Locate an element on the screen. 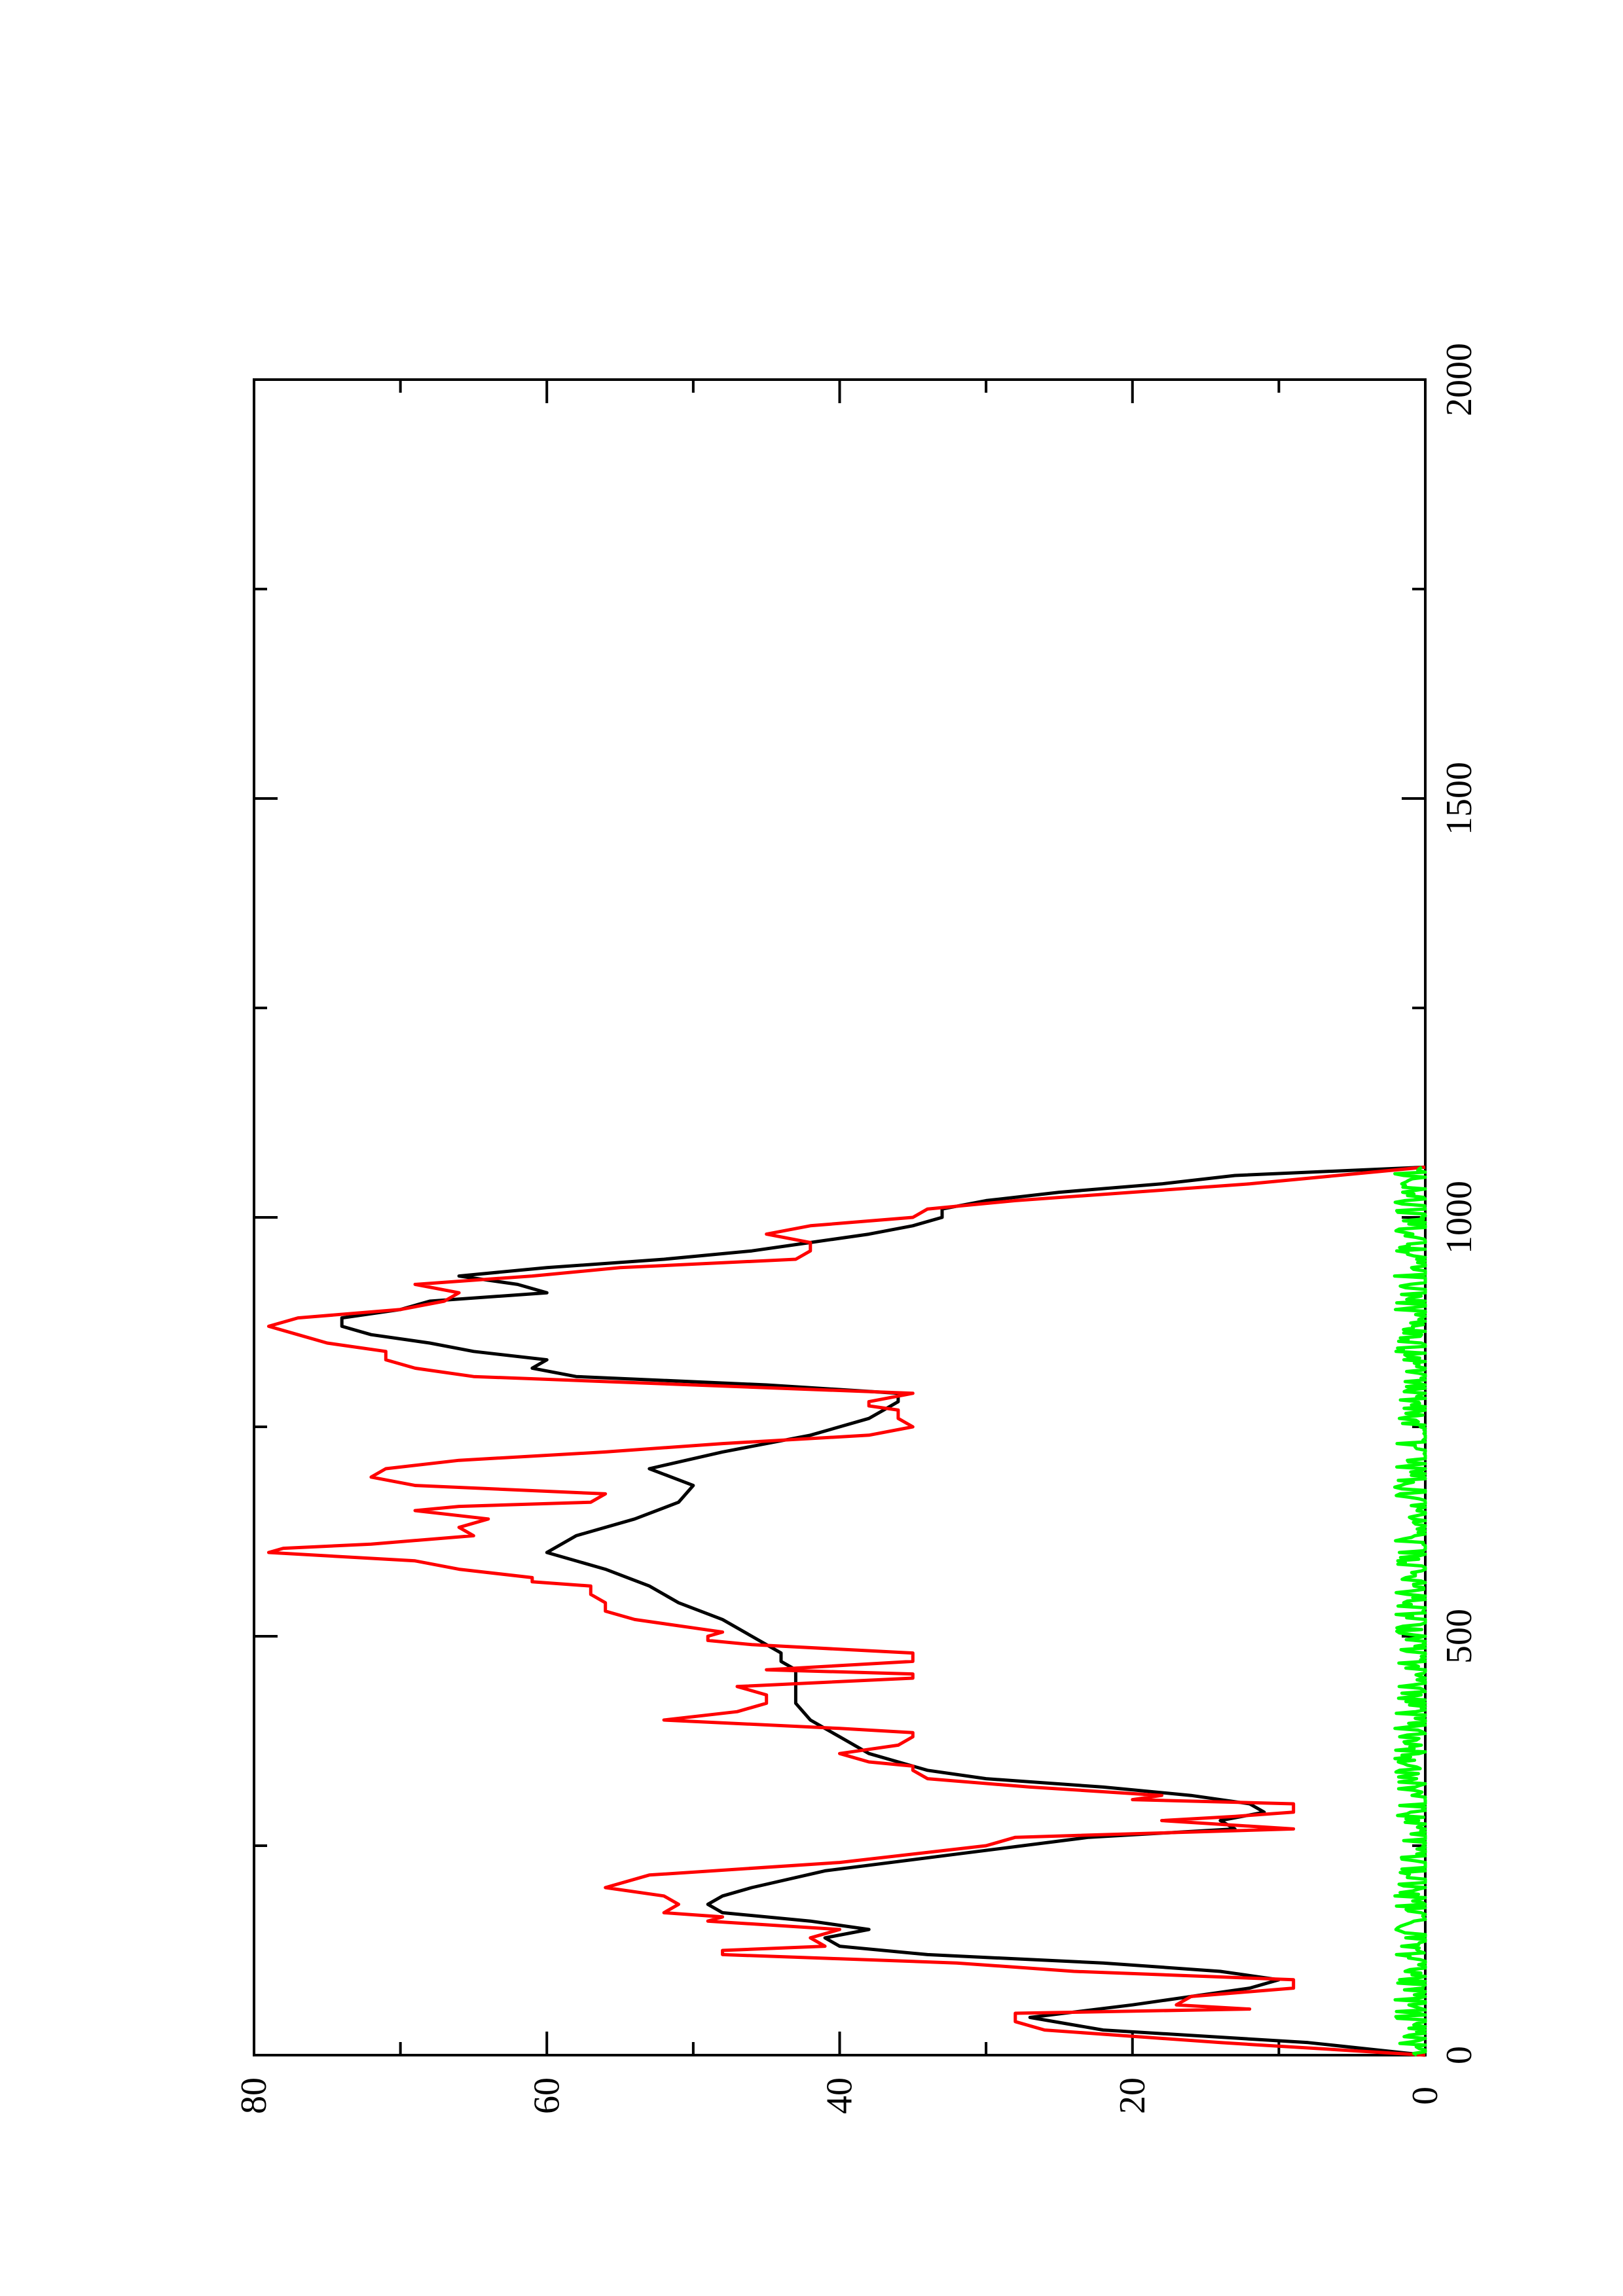  y-tick-label: 80 is located at coordinates (254, 2095).